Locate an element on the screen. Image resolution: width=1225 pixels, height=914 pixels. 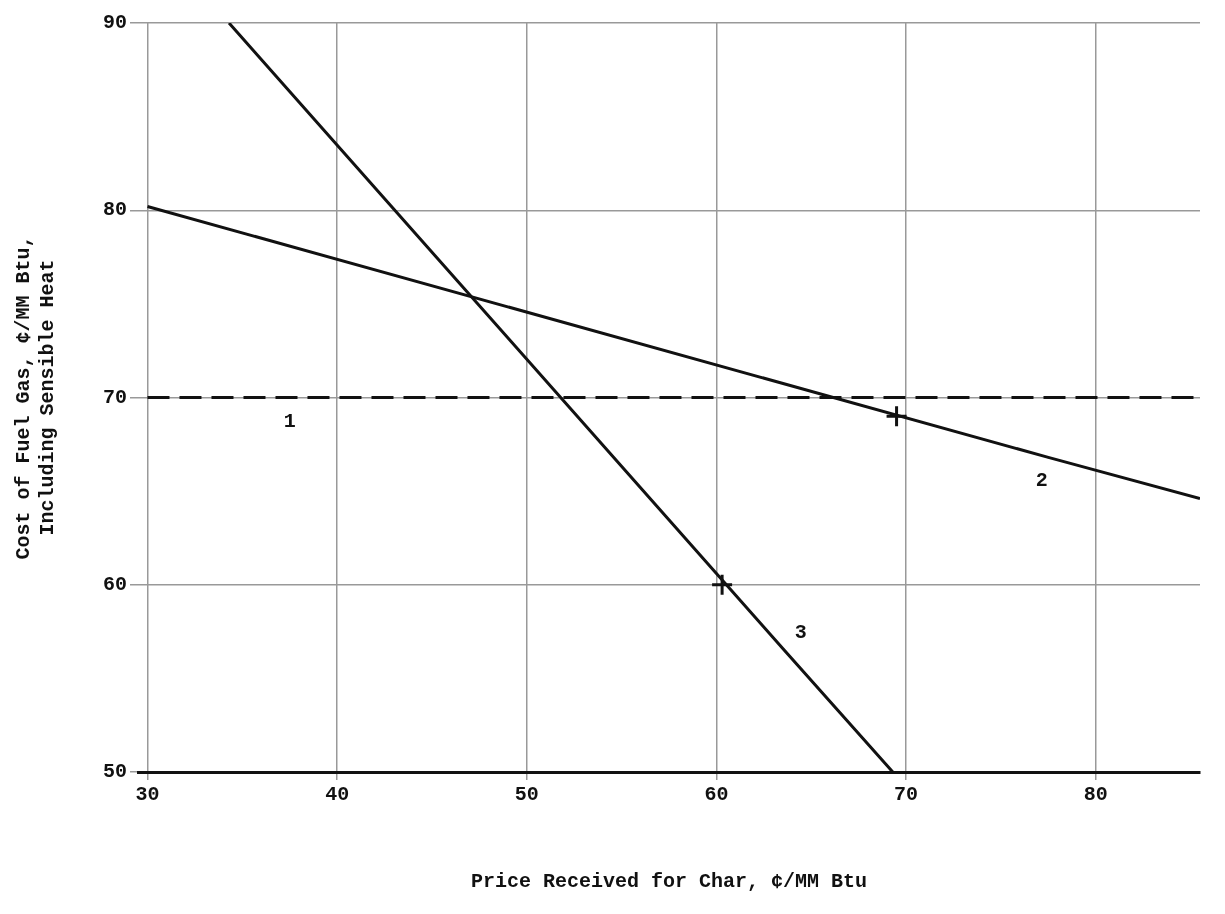
series-label: 2 is located at coordinates (1041, 480).